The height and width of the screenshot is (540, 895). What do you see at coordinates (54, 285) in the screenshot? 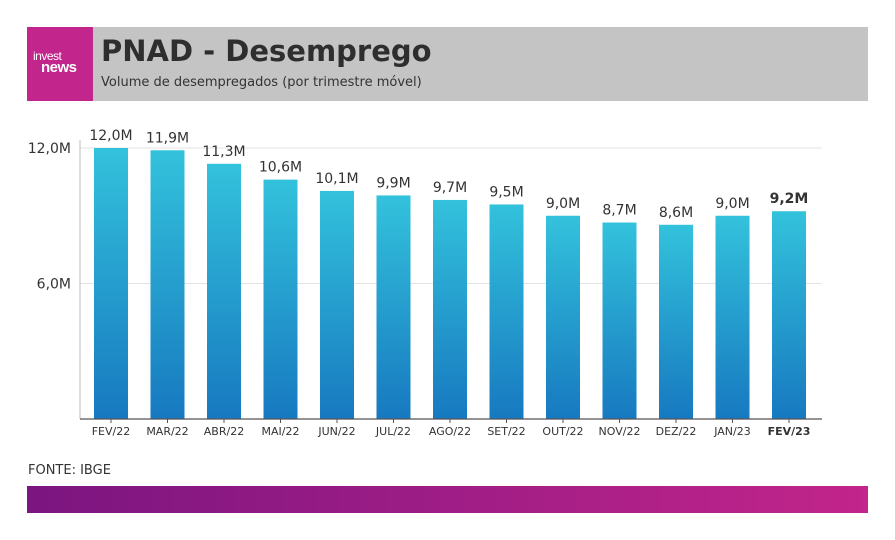
I see `y-tick-label: 6,0M` at bounding box center [54, 285].